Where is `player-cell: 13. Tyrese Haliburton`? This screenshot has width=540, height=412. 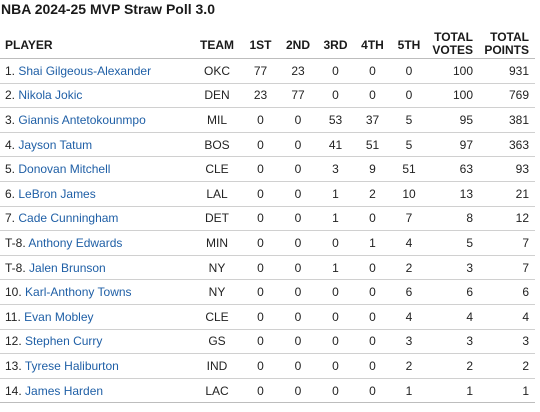 player-cell: 13. Tyrese Haliburton is located at coordinates (96, 366).